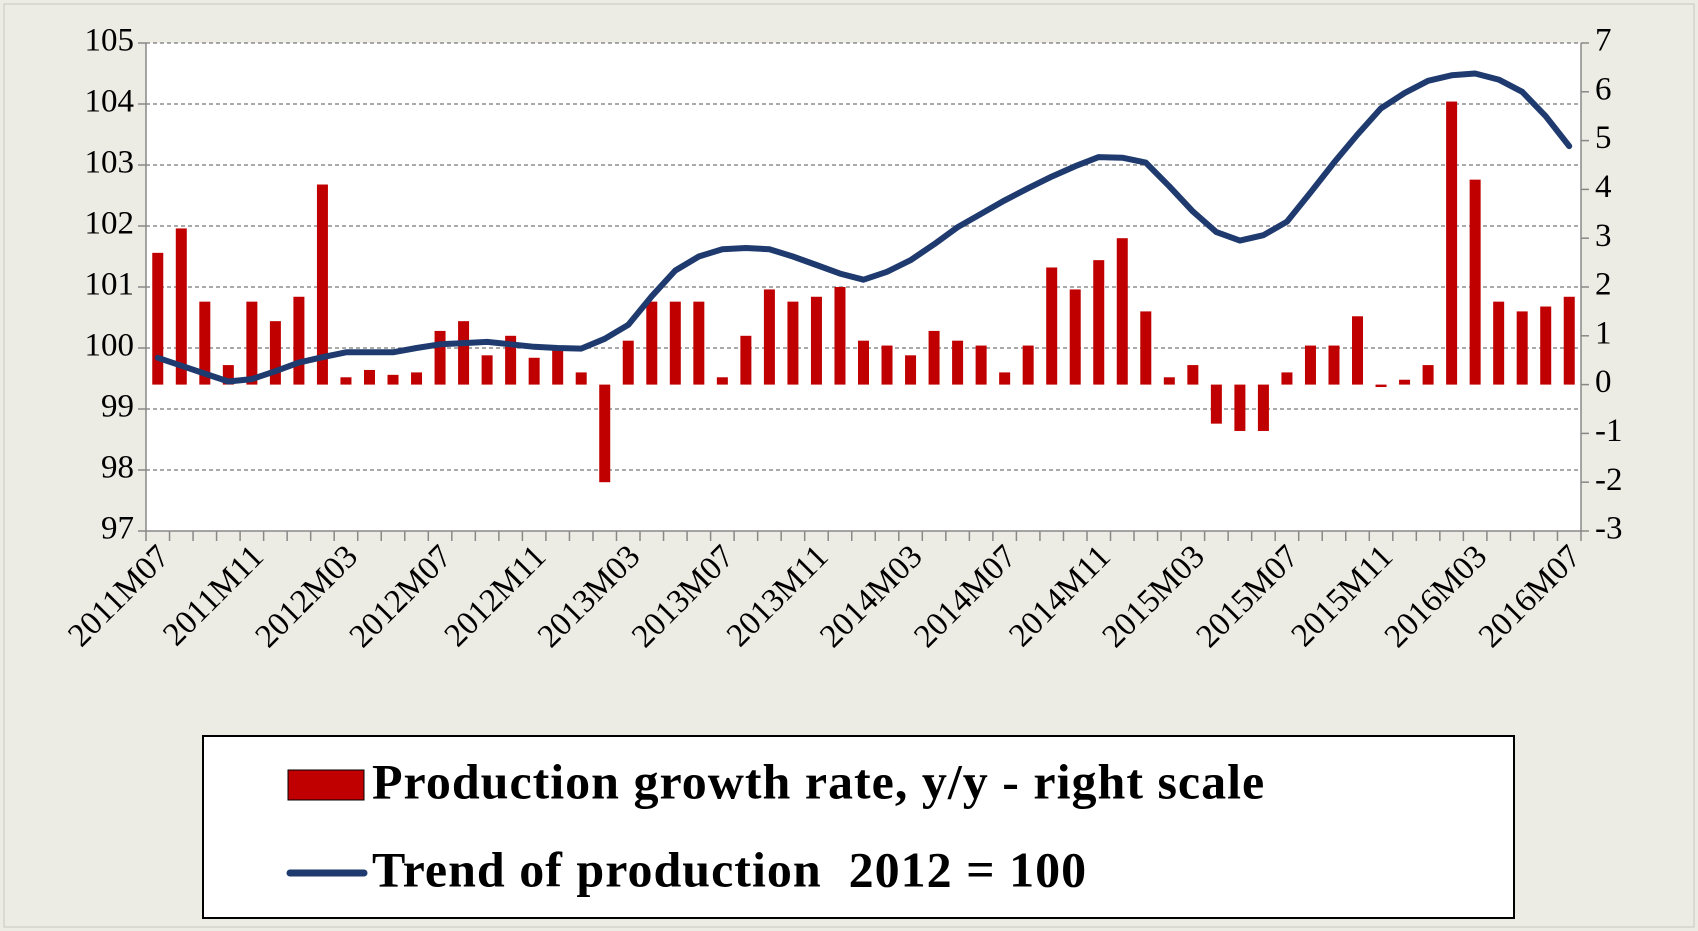 This screenshot has height=931, width=1698. Describe the element at coordinates (110, 285) in the screenshot. I see `y-tick-label: 101` at that location.